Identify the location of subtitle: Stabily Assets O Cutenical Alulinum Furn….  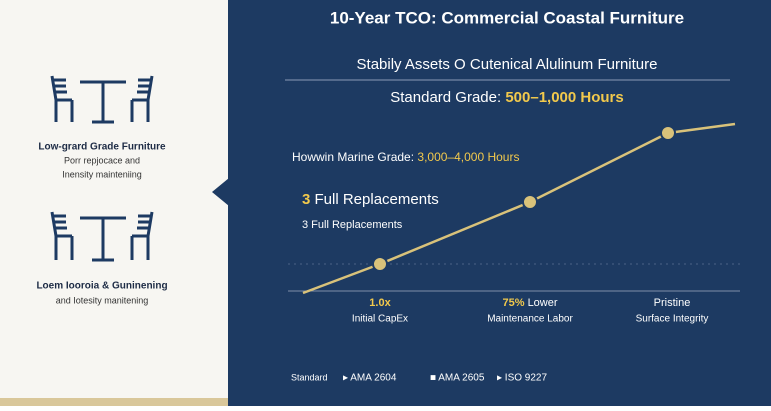
(507, 64).